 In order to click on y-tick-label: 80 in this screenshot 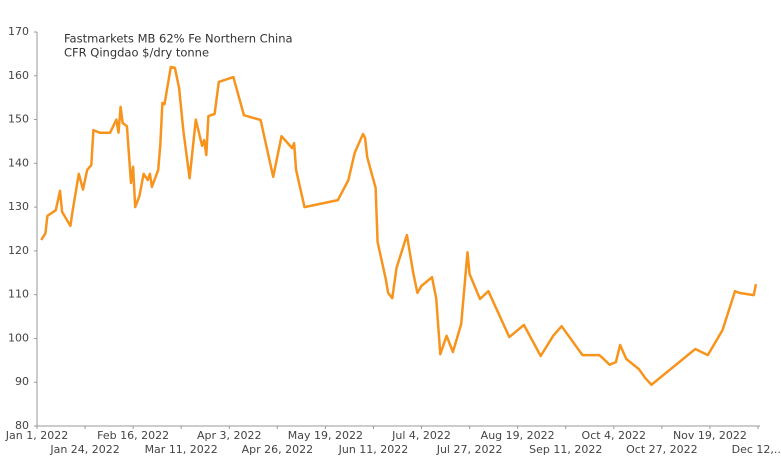, I will do `click(22, 425)`.